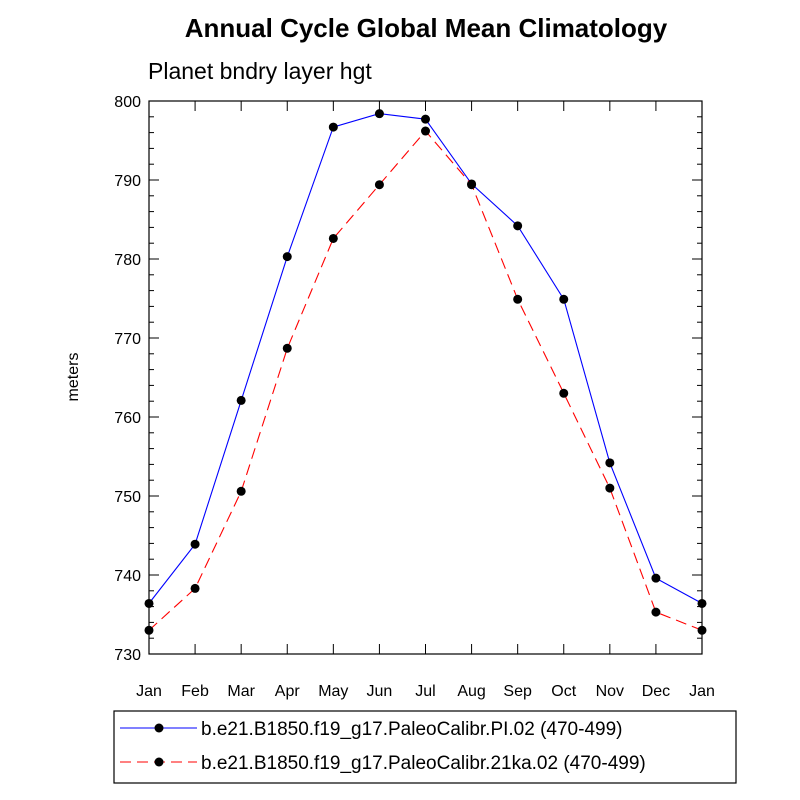  What do you see at coordinates (127, 339) in the screenshot?
I see `y-tick-label: 770` at bounding box center [127, 339].